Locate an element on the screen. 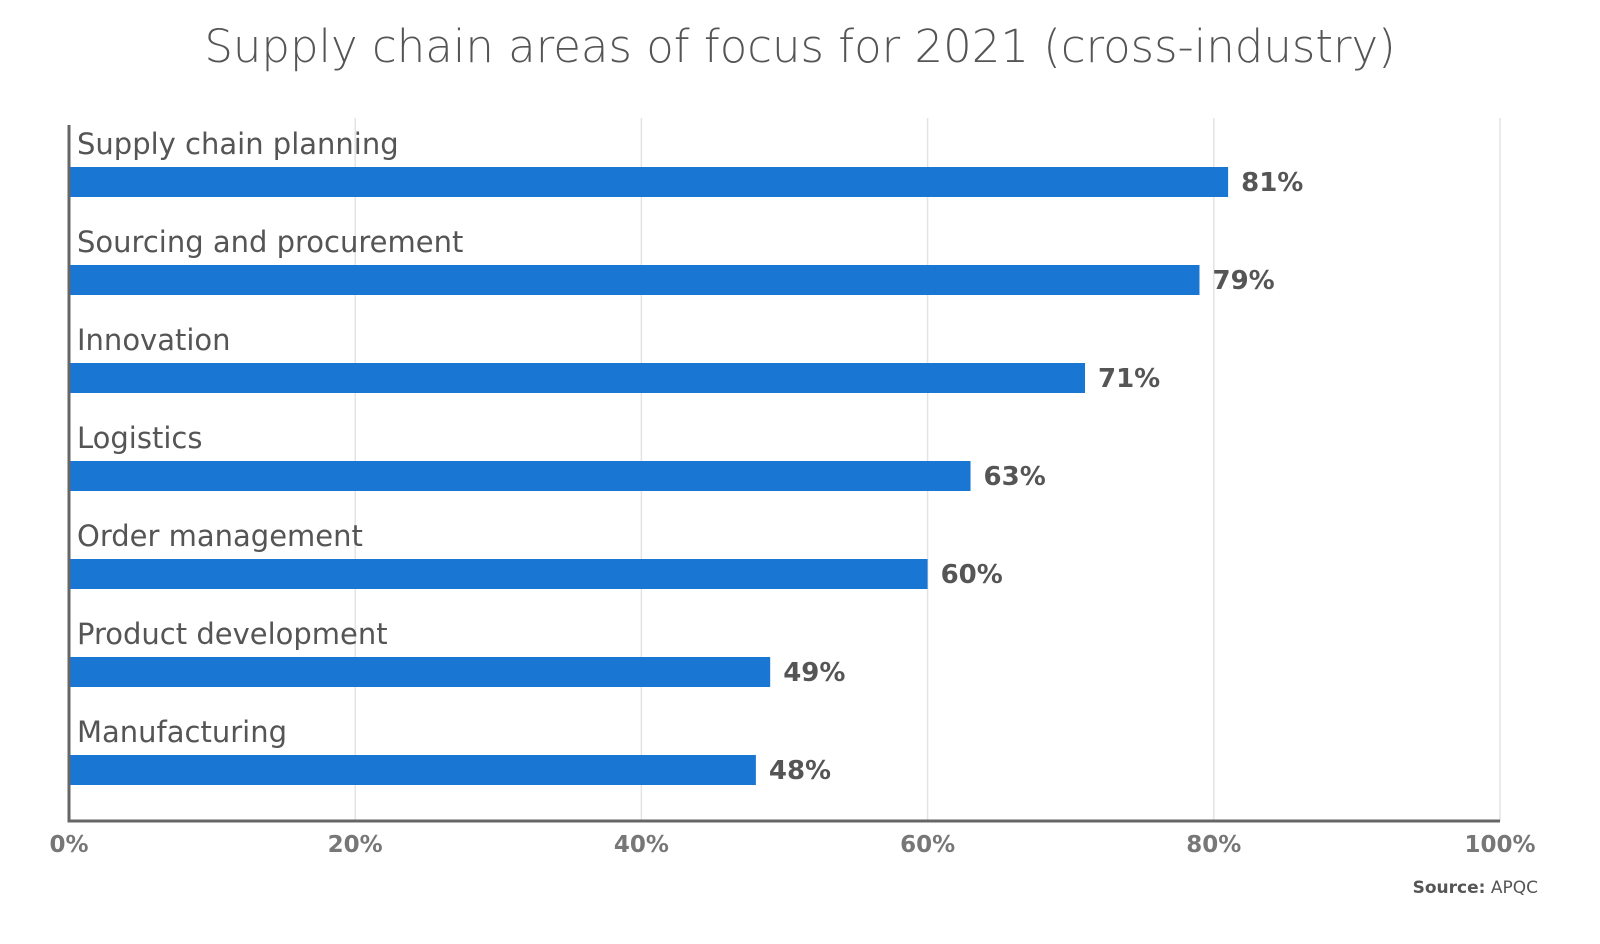 This screenshot has height=944, width=1600. x-tick-label-40: 40% is located at coordinates (641, 845).